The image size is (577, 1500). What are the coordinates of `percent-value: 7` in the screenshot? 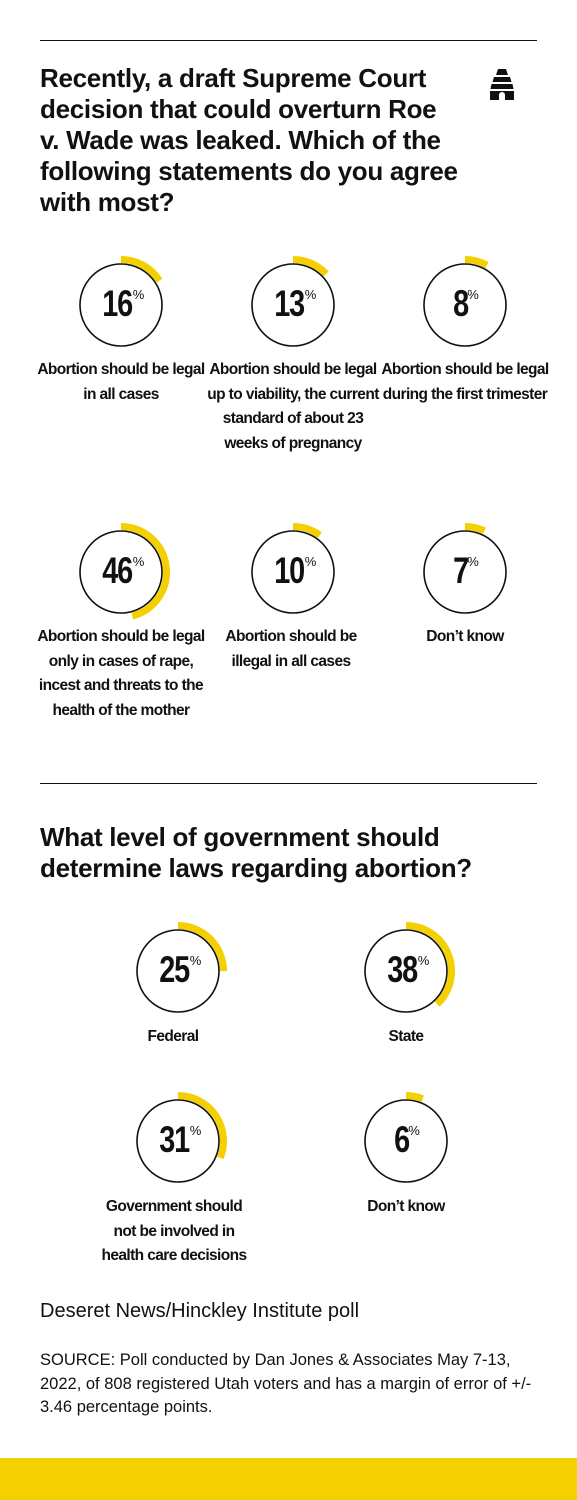 It's located at (461, 570).